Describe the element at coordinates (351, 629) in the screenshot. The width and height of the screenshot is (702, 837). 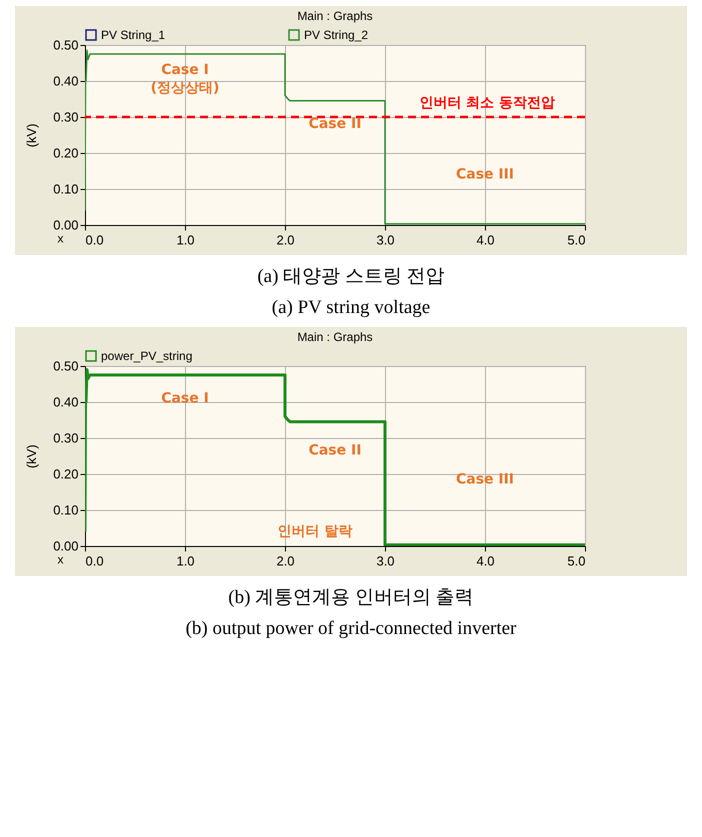
I see `text: (b) output power of grid-connected inverter` at that location.